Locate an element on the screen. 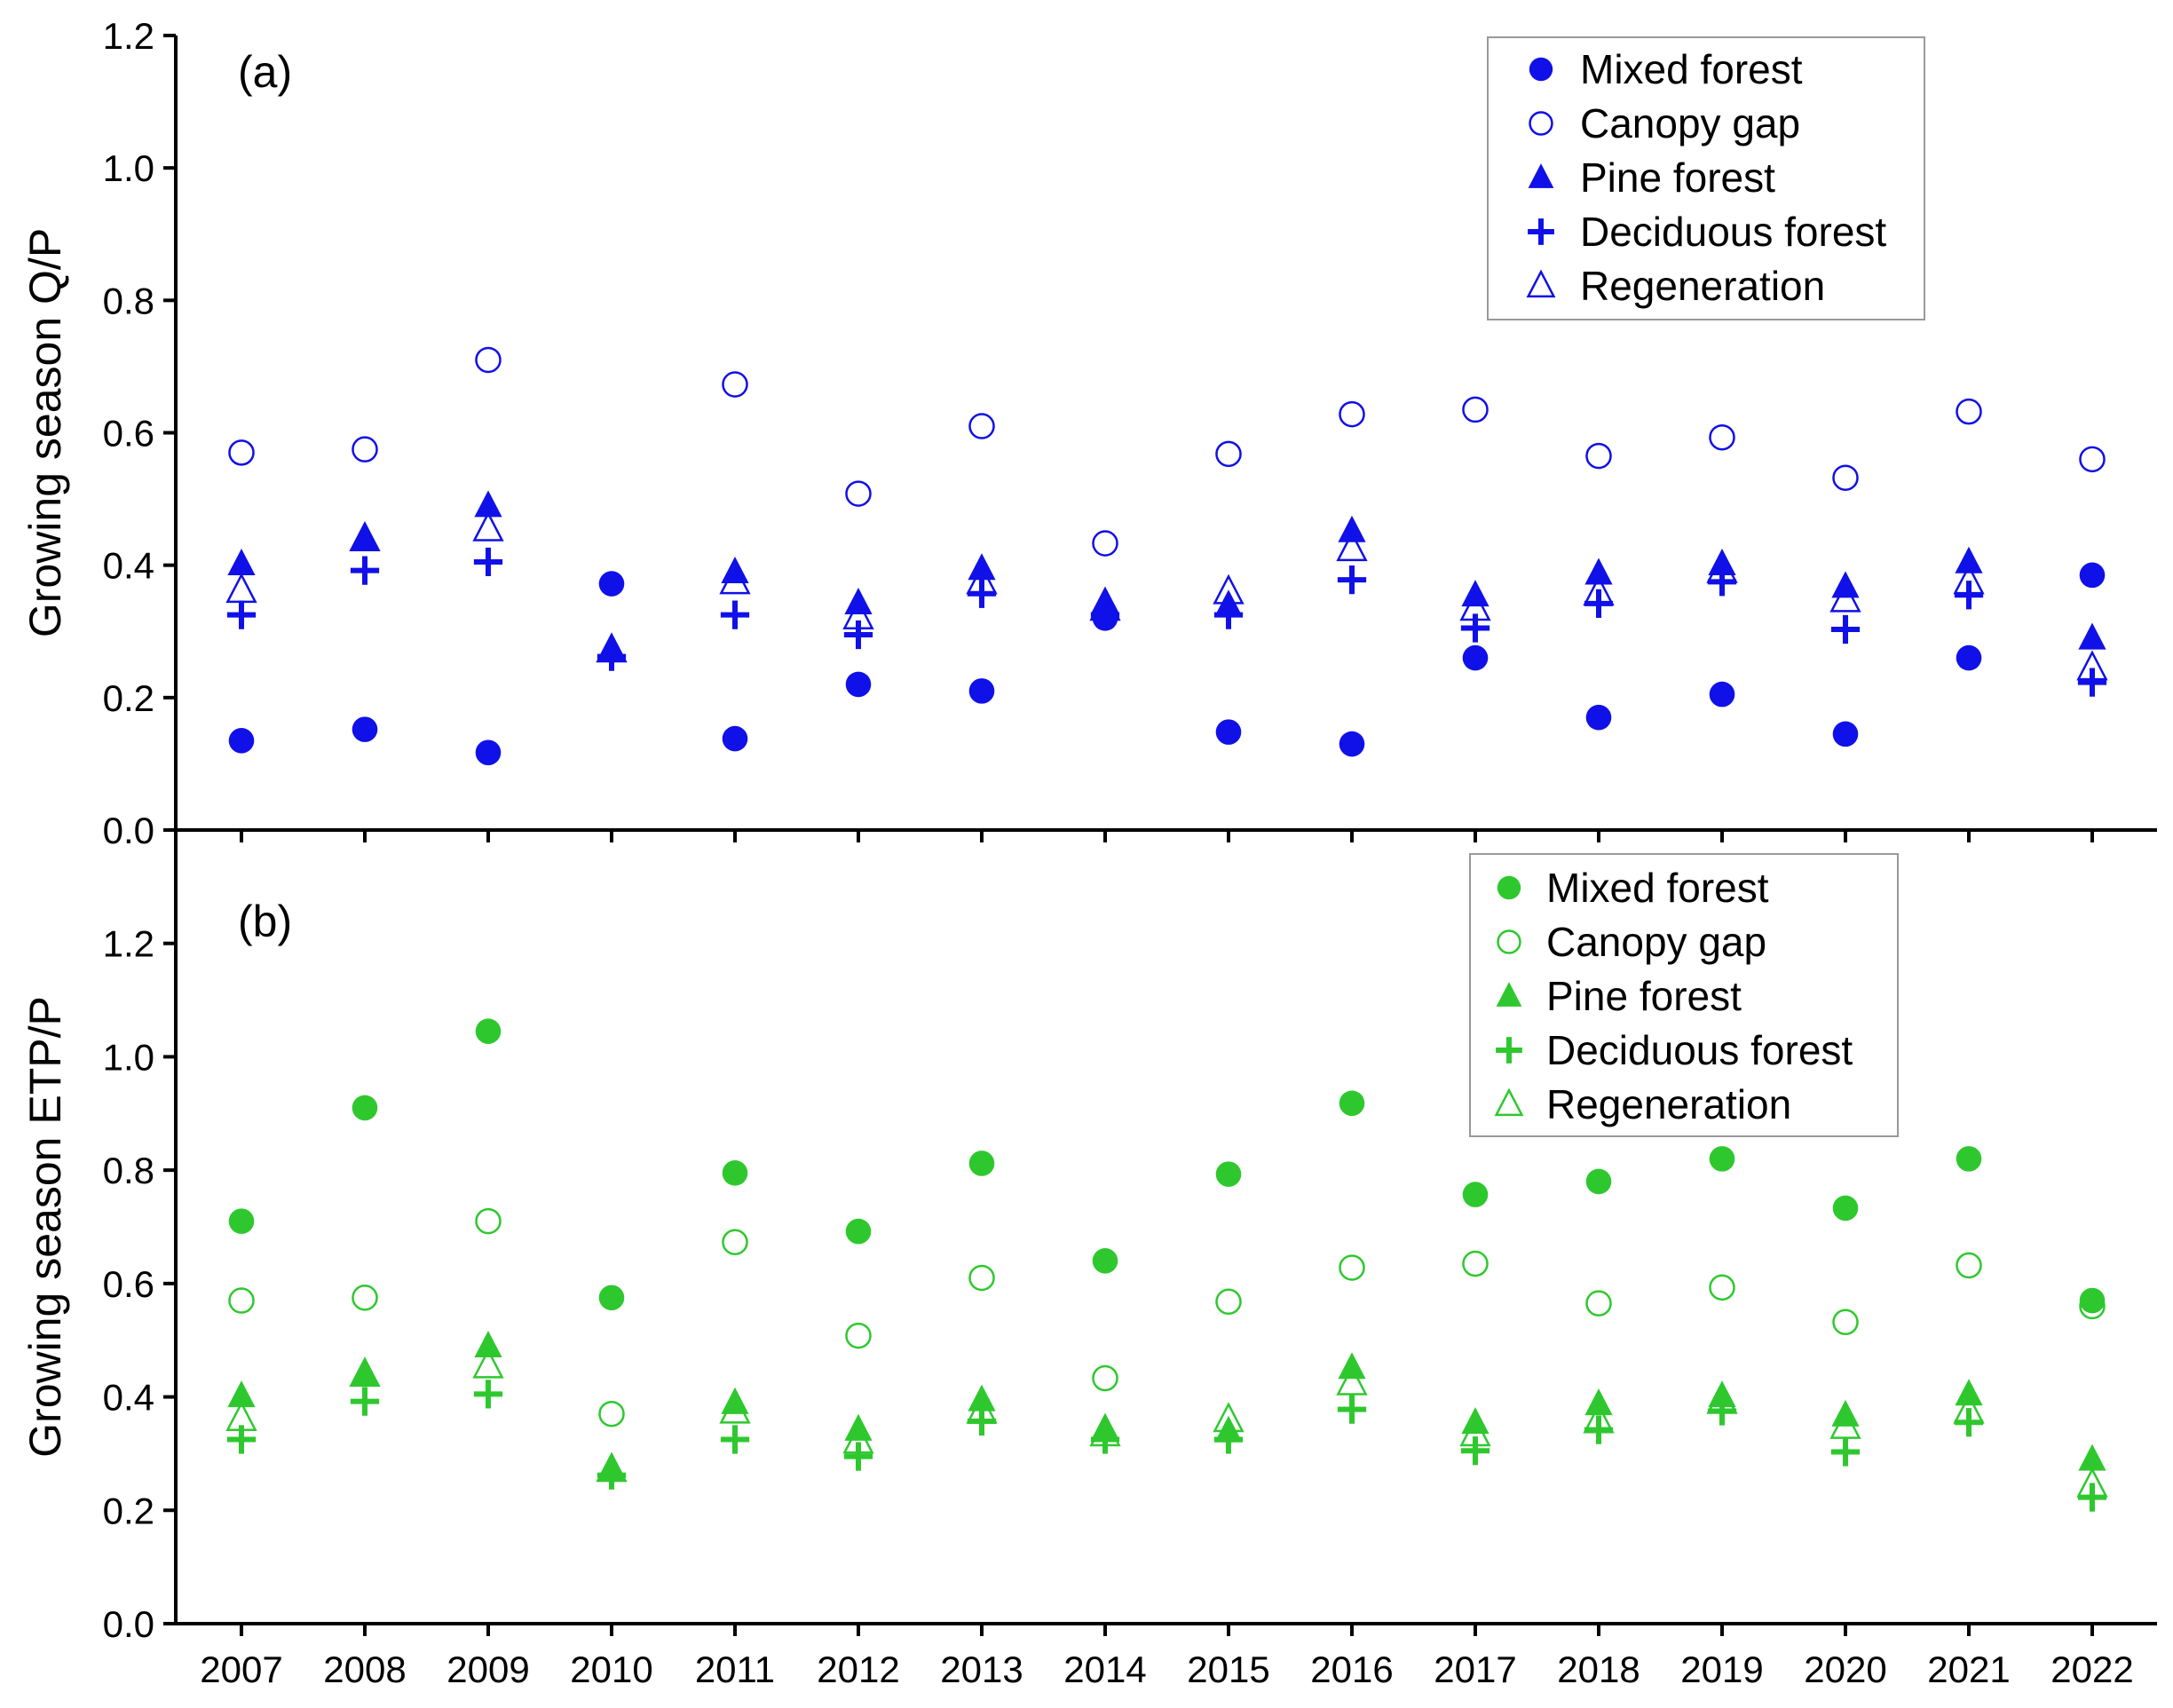 This screenshot has width=2173, height=1708. legend-label: Canopy gap is located at coordinates (1690, 123).